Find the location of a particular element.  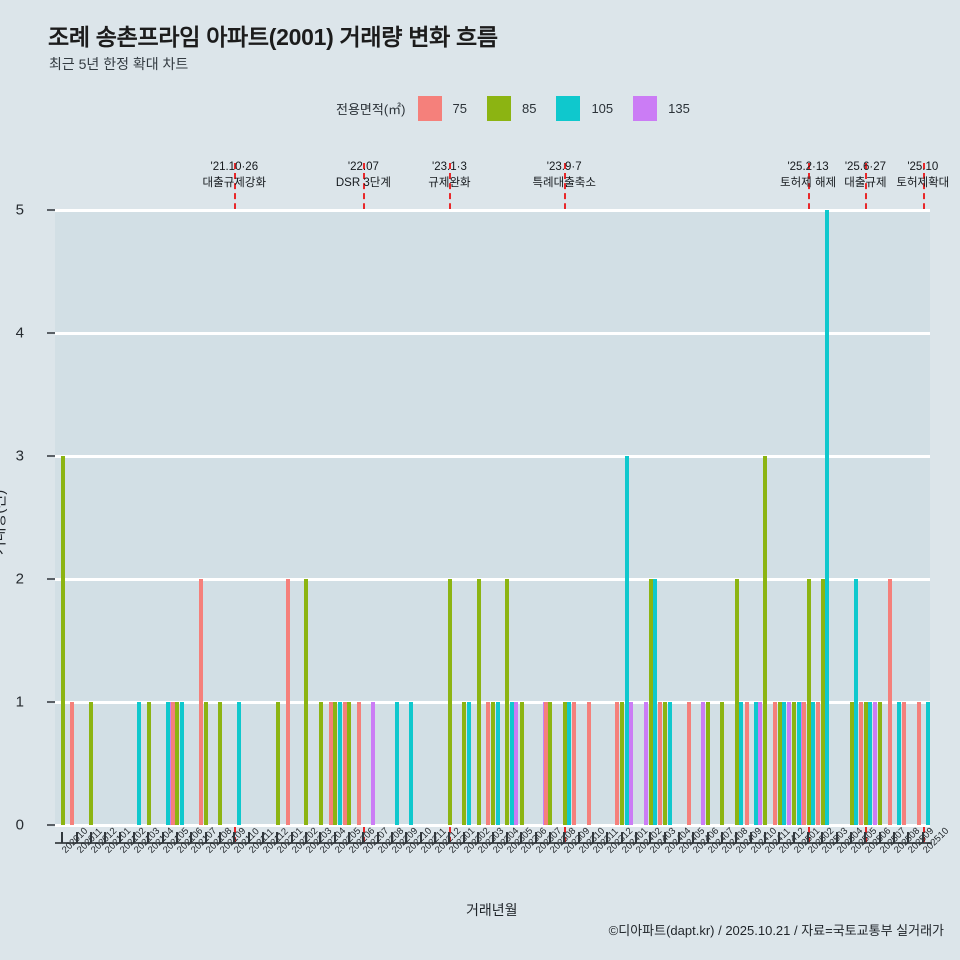

legend-item-105: 105 is located at coordinates (591, 108).